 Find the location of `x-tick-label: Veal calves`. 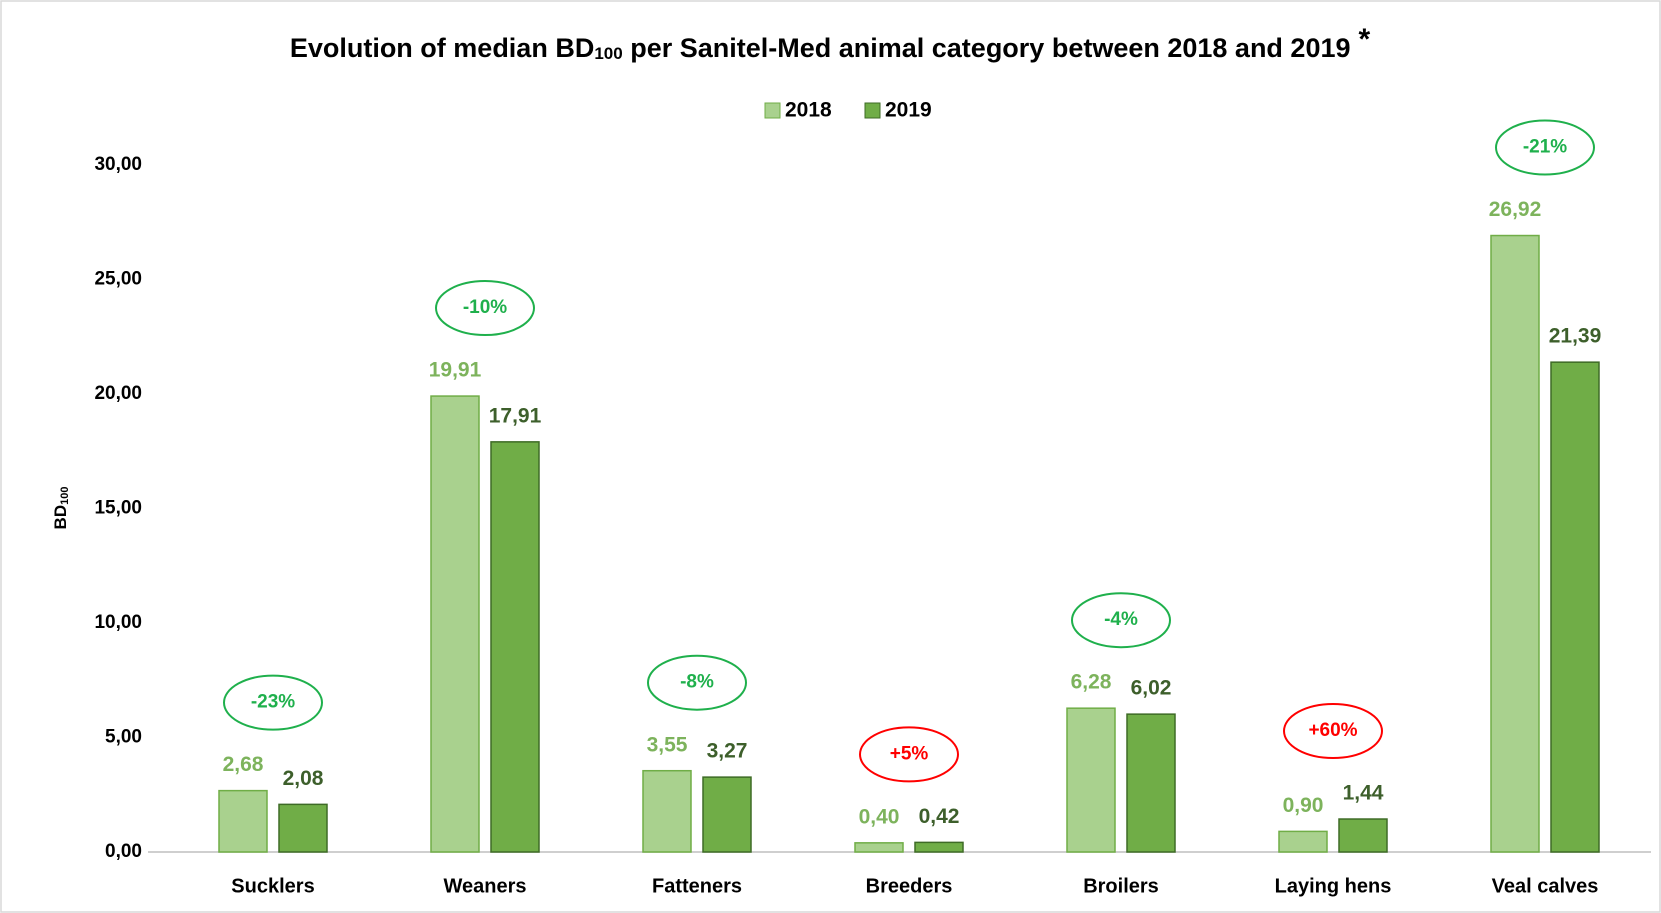

x-tick-label: Veal calves is located at coordinates (1545, 886).